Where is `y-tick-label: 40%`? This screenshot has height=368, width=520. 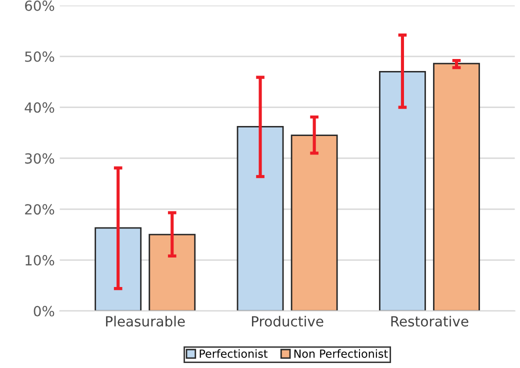 y-tick-label: 40% is located at coordinates (39, 107).